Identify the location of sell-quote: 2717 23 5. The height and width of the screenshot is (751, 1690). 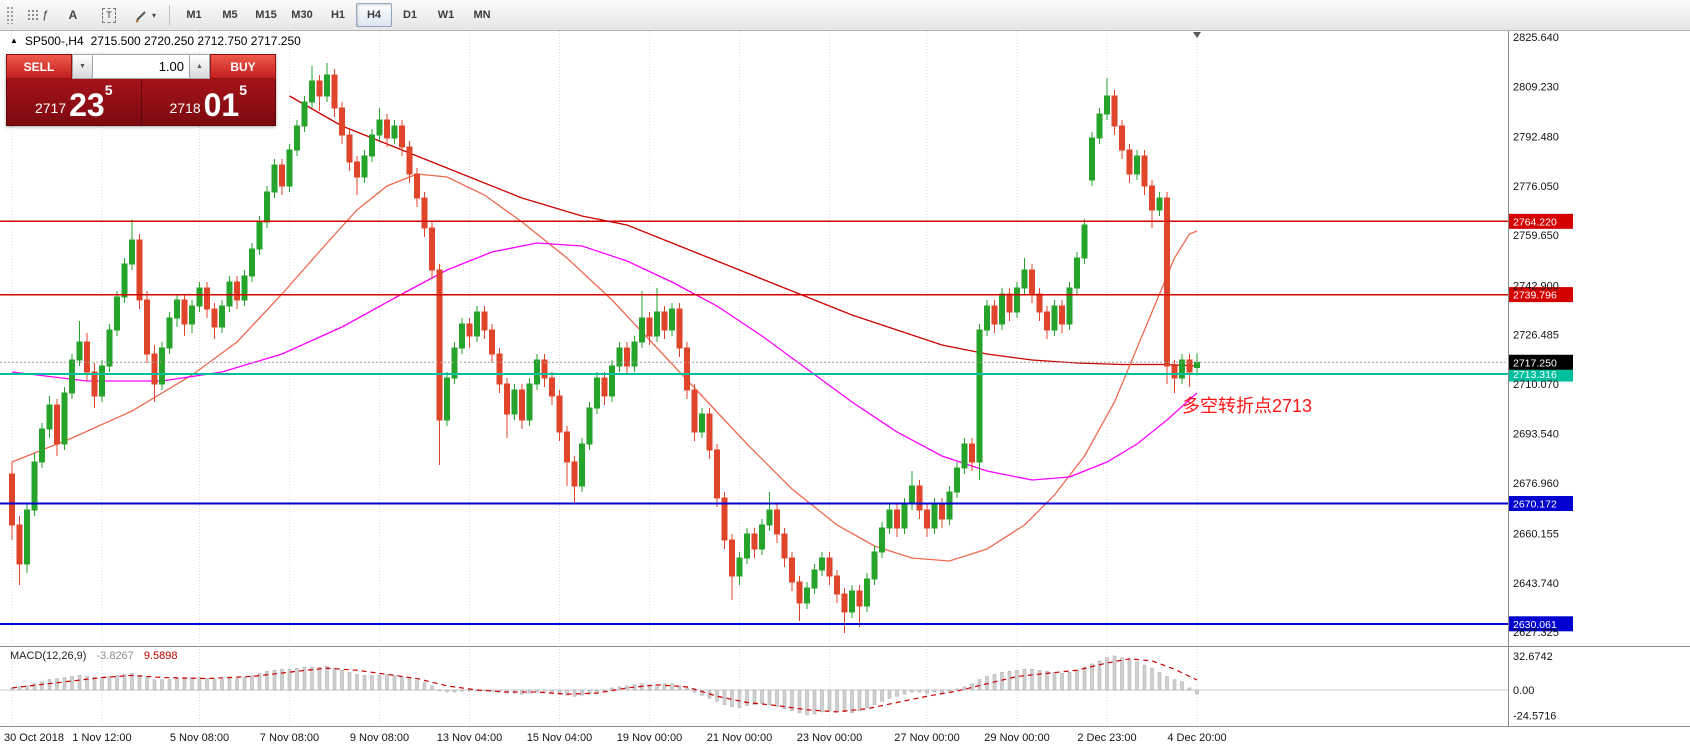
(74, 102).